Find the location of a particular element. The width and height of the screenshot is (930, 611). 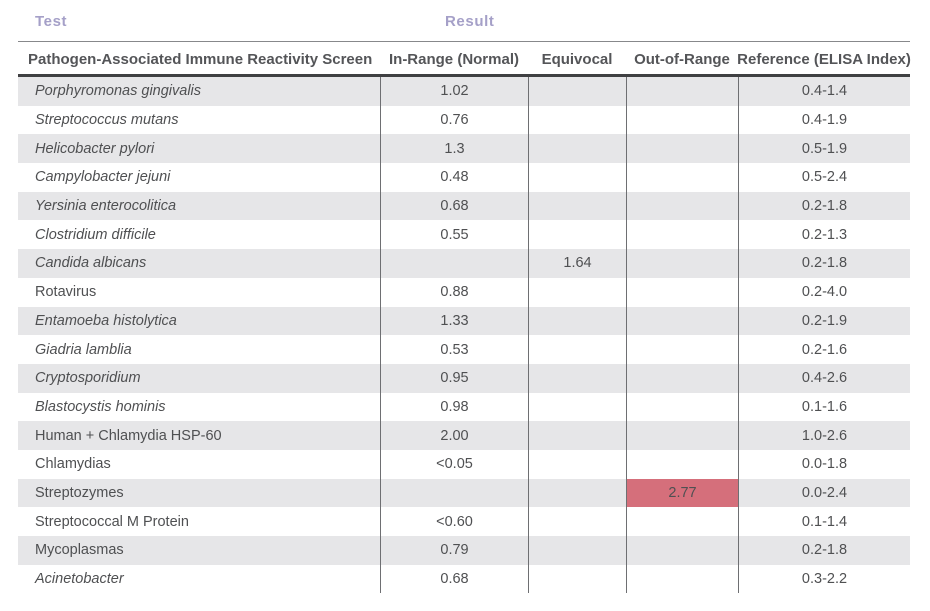

in-range-cell: 0.79 is located at coordinates (454, 550).